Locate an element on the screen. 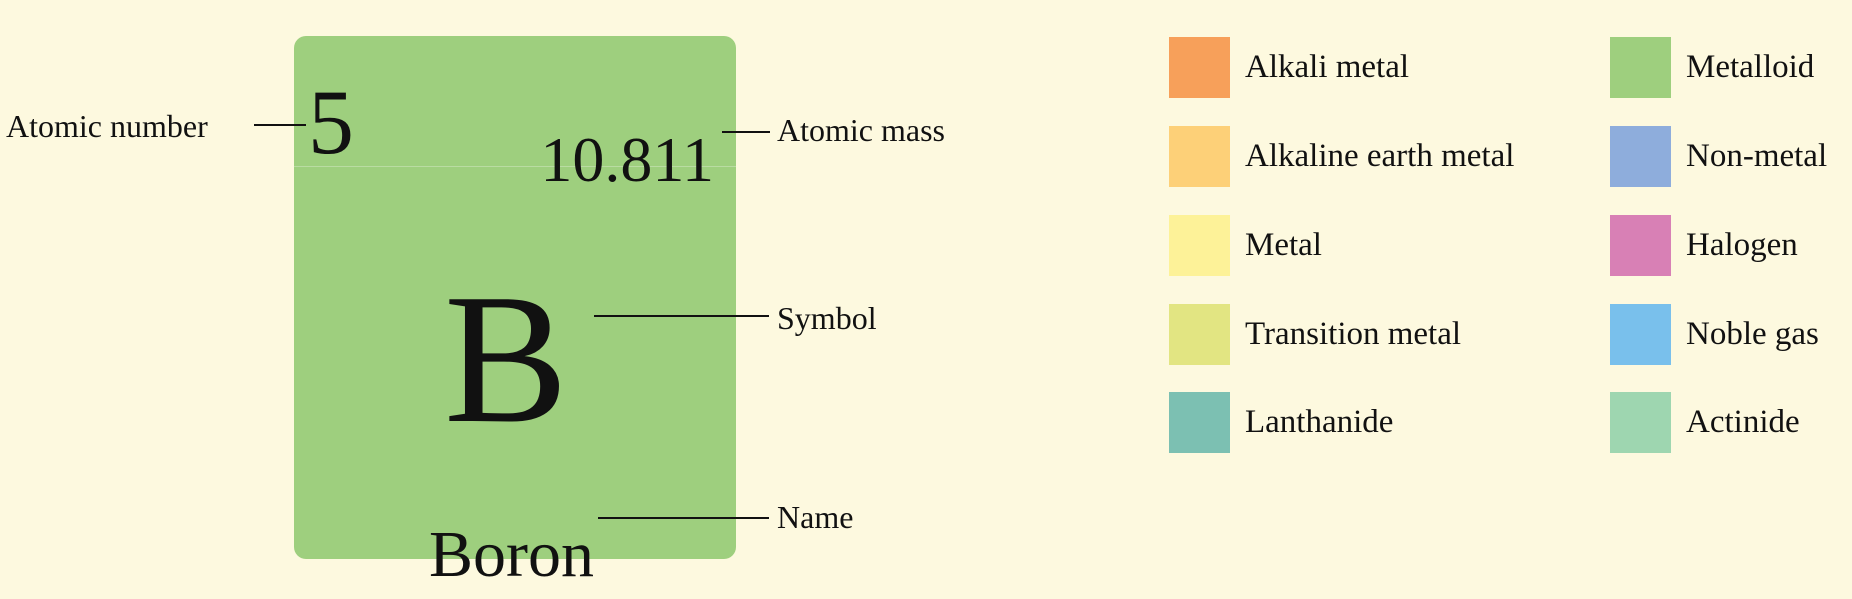  legend-label-alkaline-earth-metal: Alkaline earth metal is located at coordinates (1380, 156).